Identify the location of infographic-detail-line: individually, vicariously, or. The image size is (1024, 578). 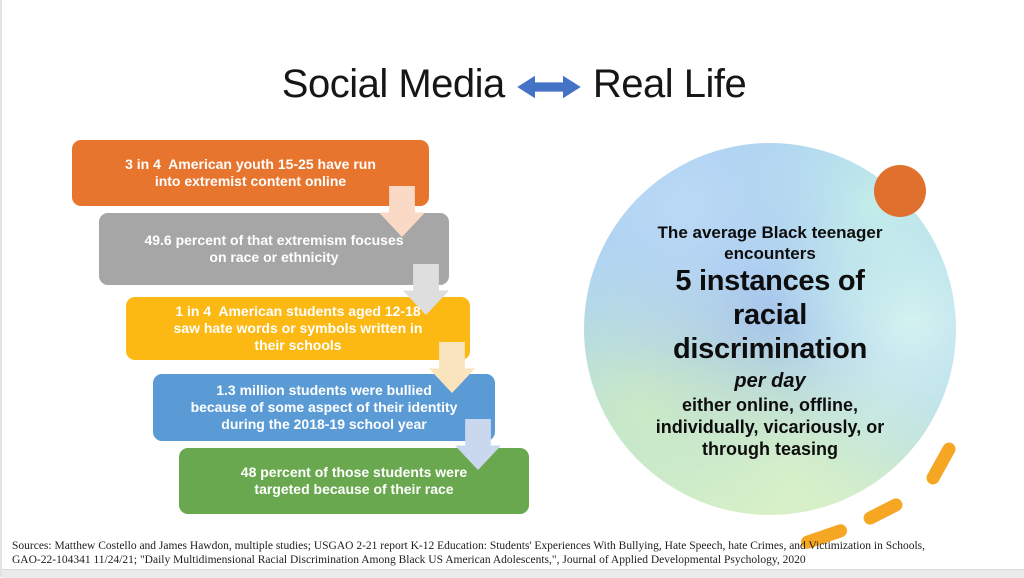
(770, 427).